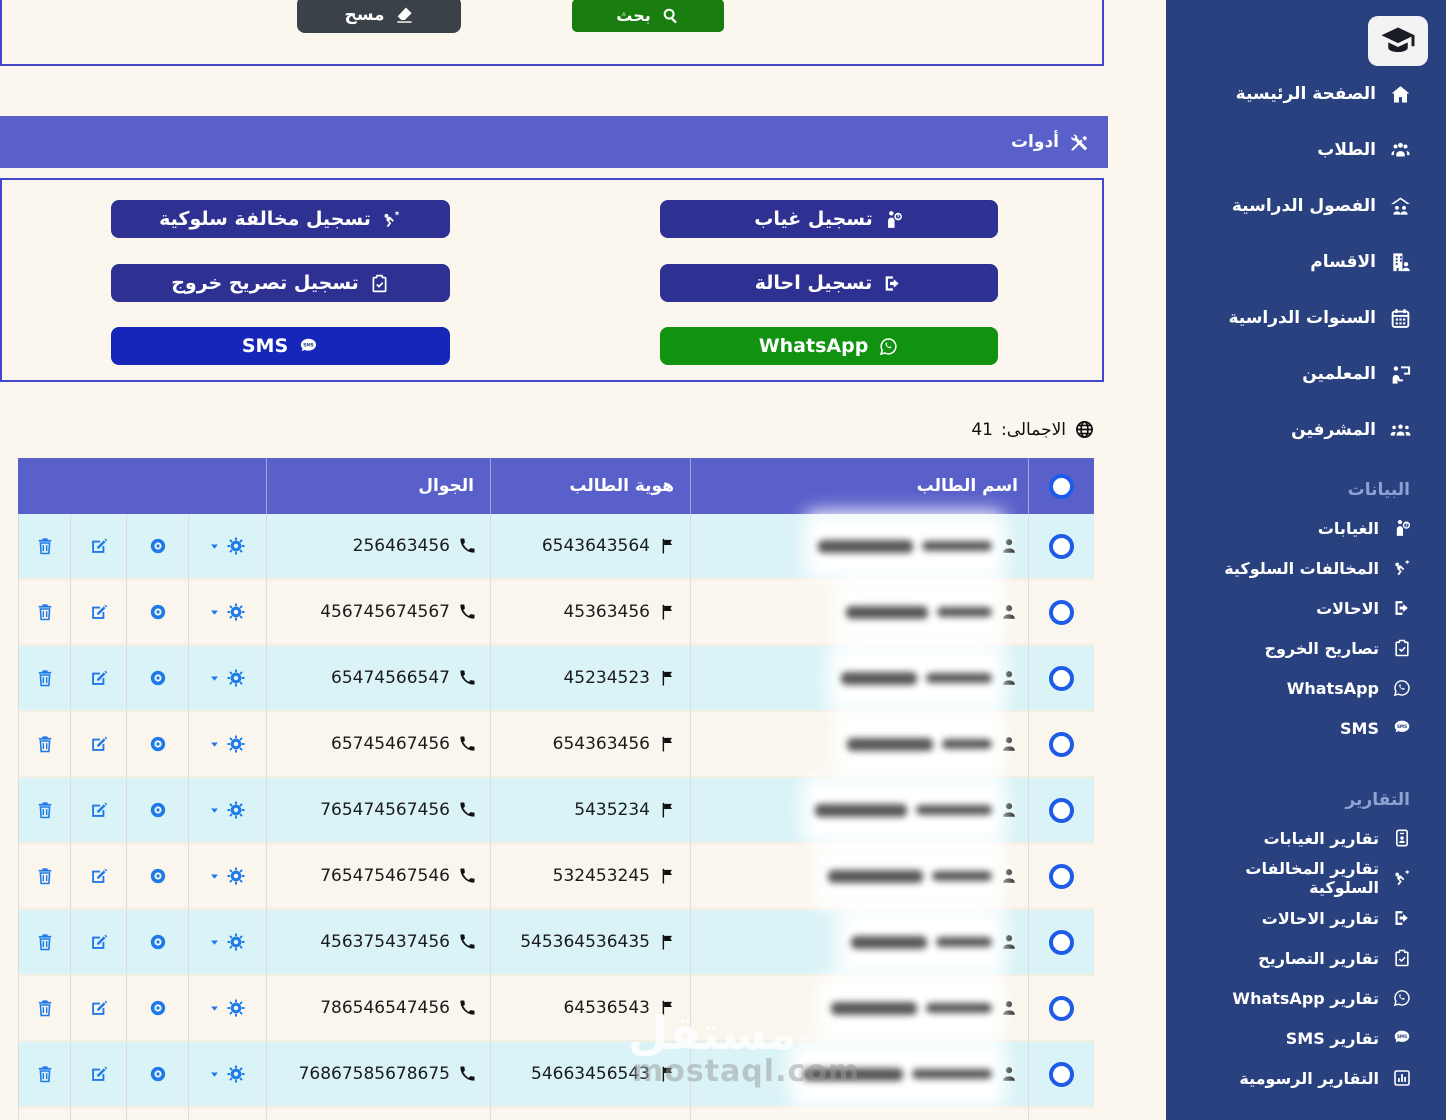  I want to click on row-delete-cell, so click(44, 1114).